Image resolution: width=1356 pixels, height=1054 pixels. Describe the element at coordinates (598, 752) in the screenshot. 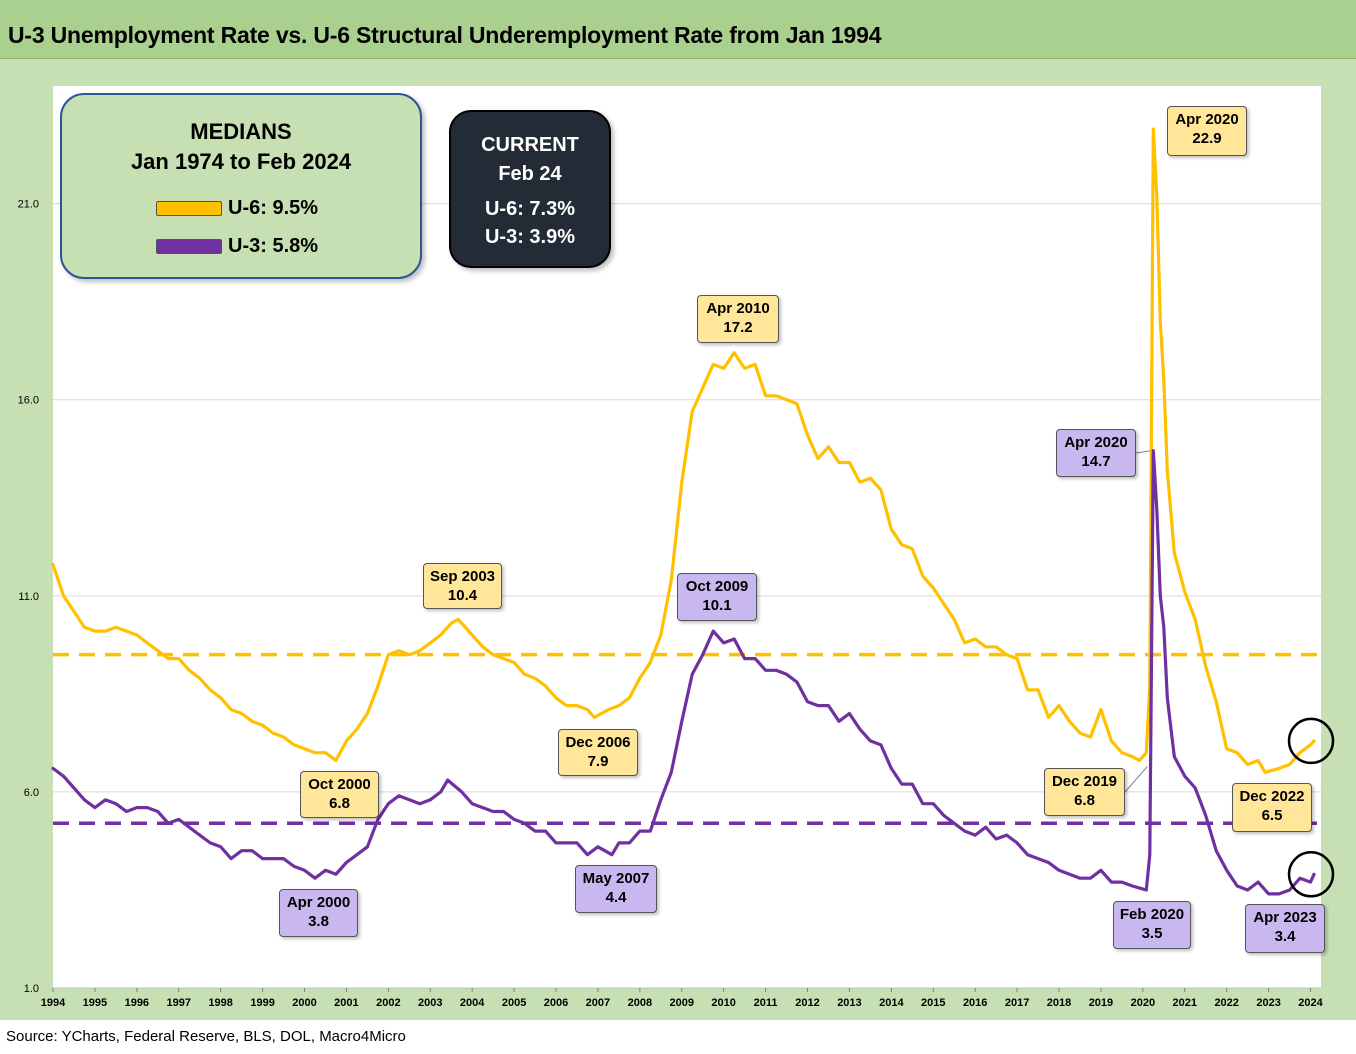

I see `annotation-u6-dec-2006: Dec 2006 7.9` at that location.